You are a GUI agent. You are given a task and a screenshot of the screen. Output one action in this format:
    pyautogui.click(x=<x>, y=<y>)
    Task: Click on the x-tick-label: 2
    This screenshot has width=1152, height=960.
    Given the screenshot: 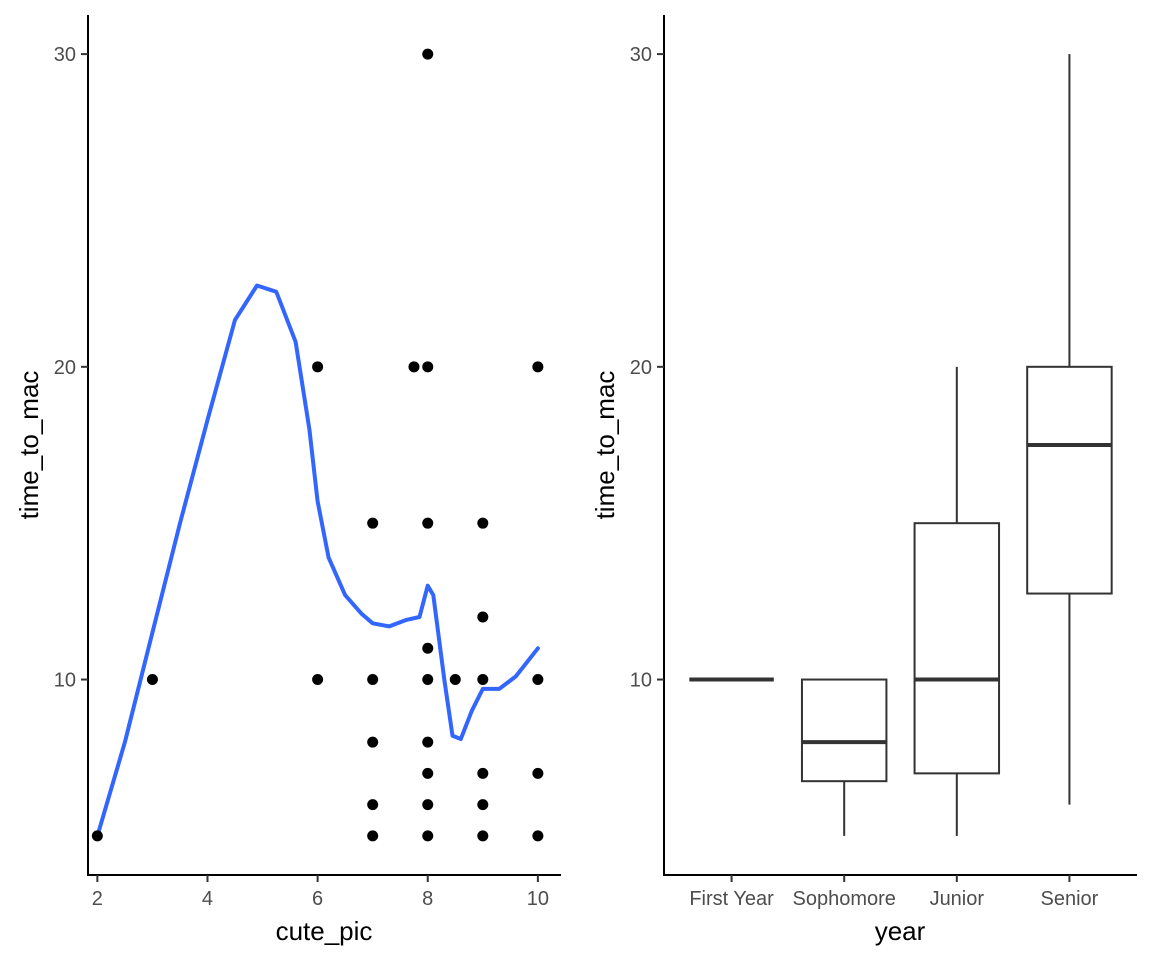 What is the action you would take?
    pyautogui.click(x=97, y=899)
    